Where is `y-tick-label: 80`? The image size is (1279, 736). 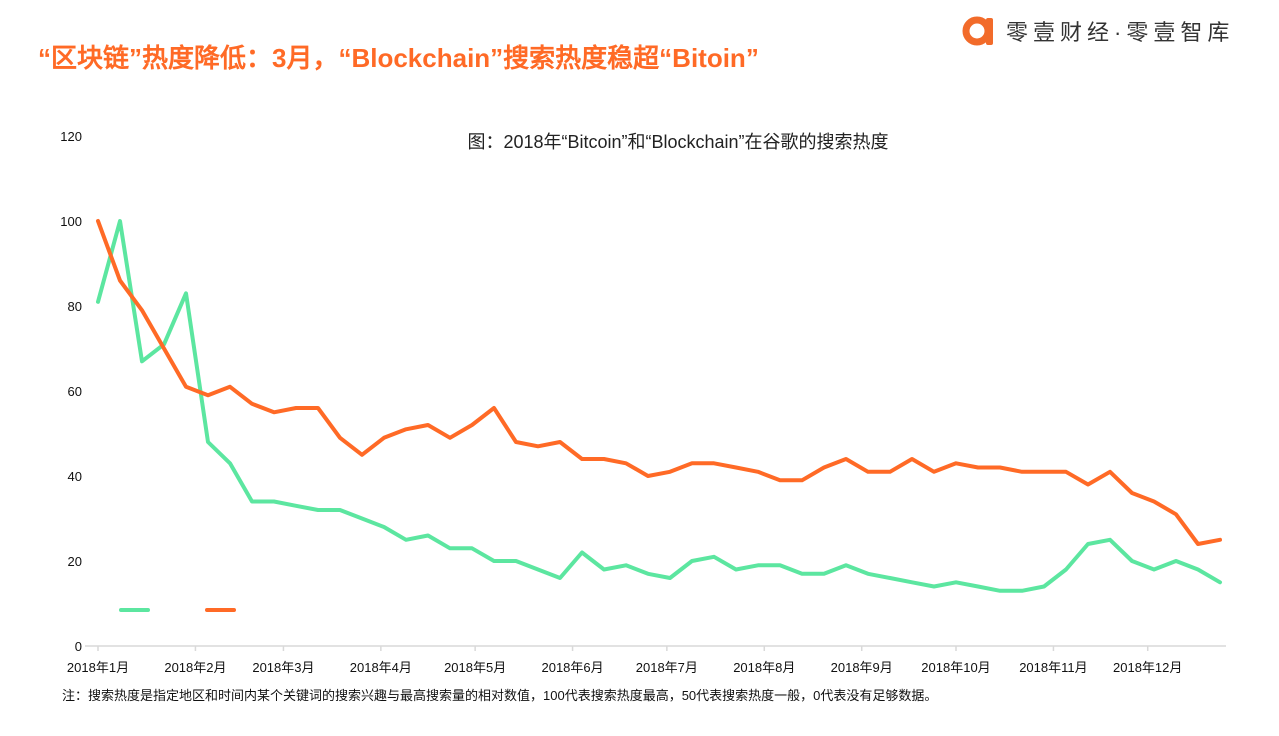 y-tick-label: 80 is located at coordinates (75, 306).